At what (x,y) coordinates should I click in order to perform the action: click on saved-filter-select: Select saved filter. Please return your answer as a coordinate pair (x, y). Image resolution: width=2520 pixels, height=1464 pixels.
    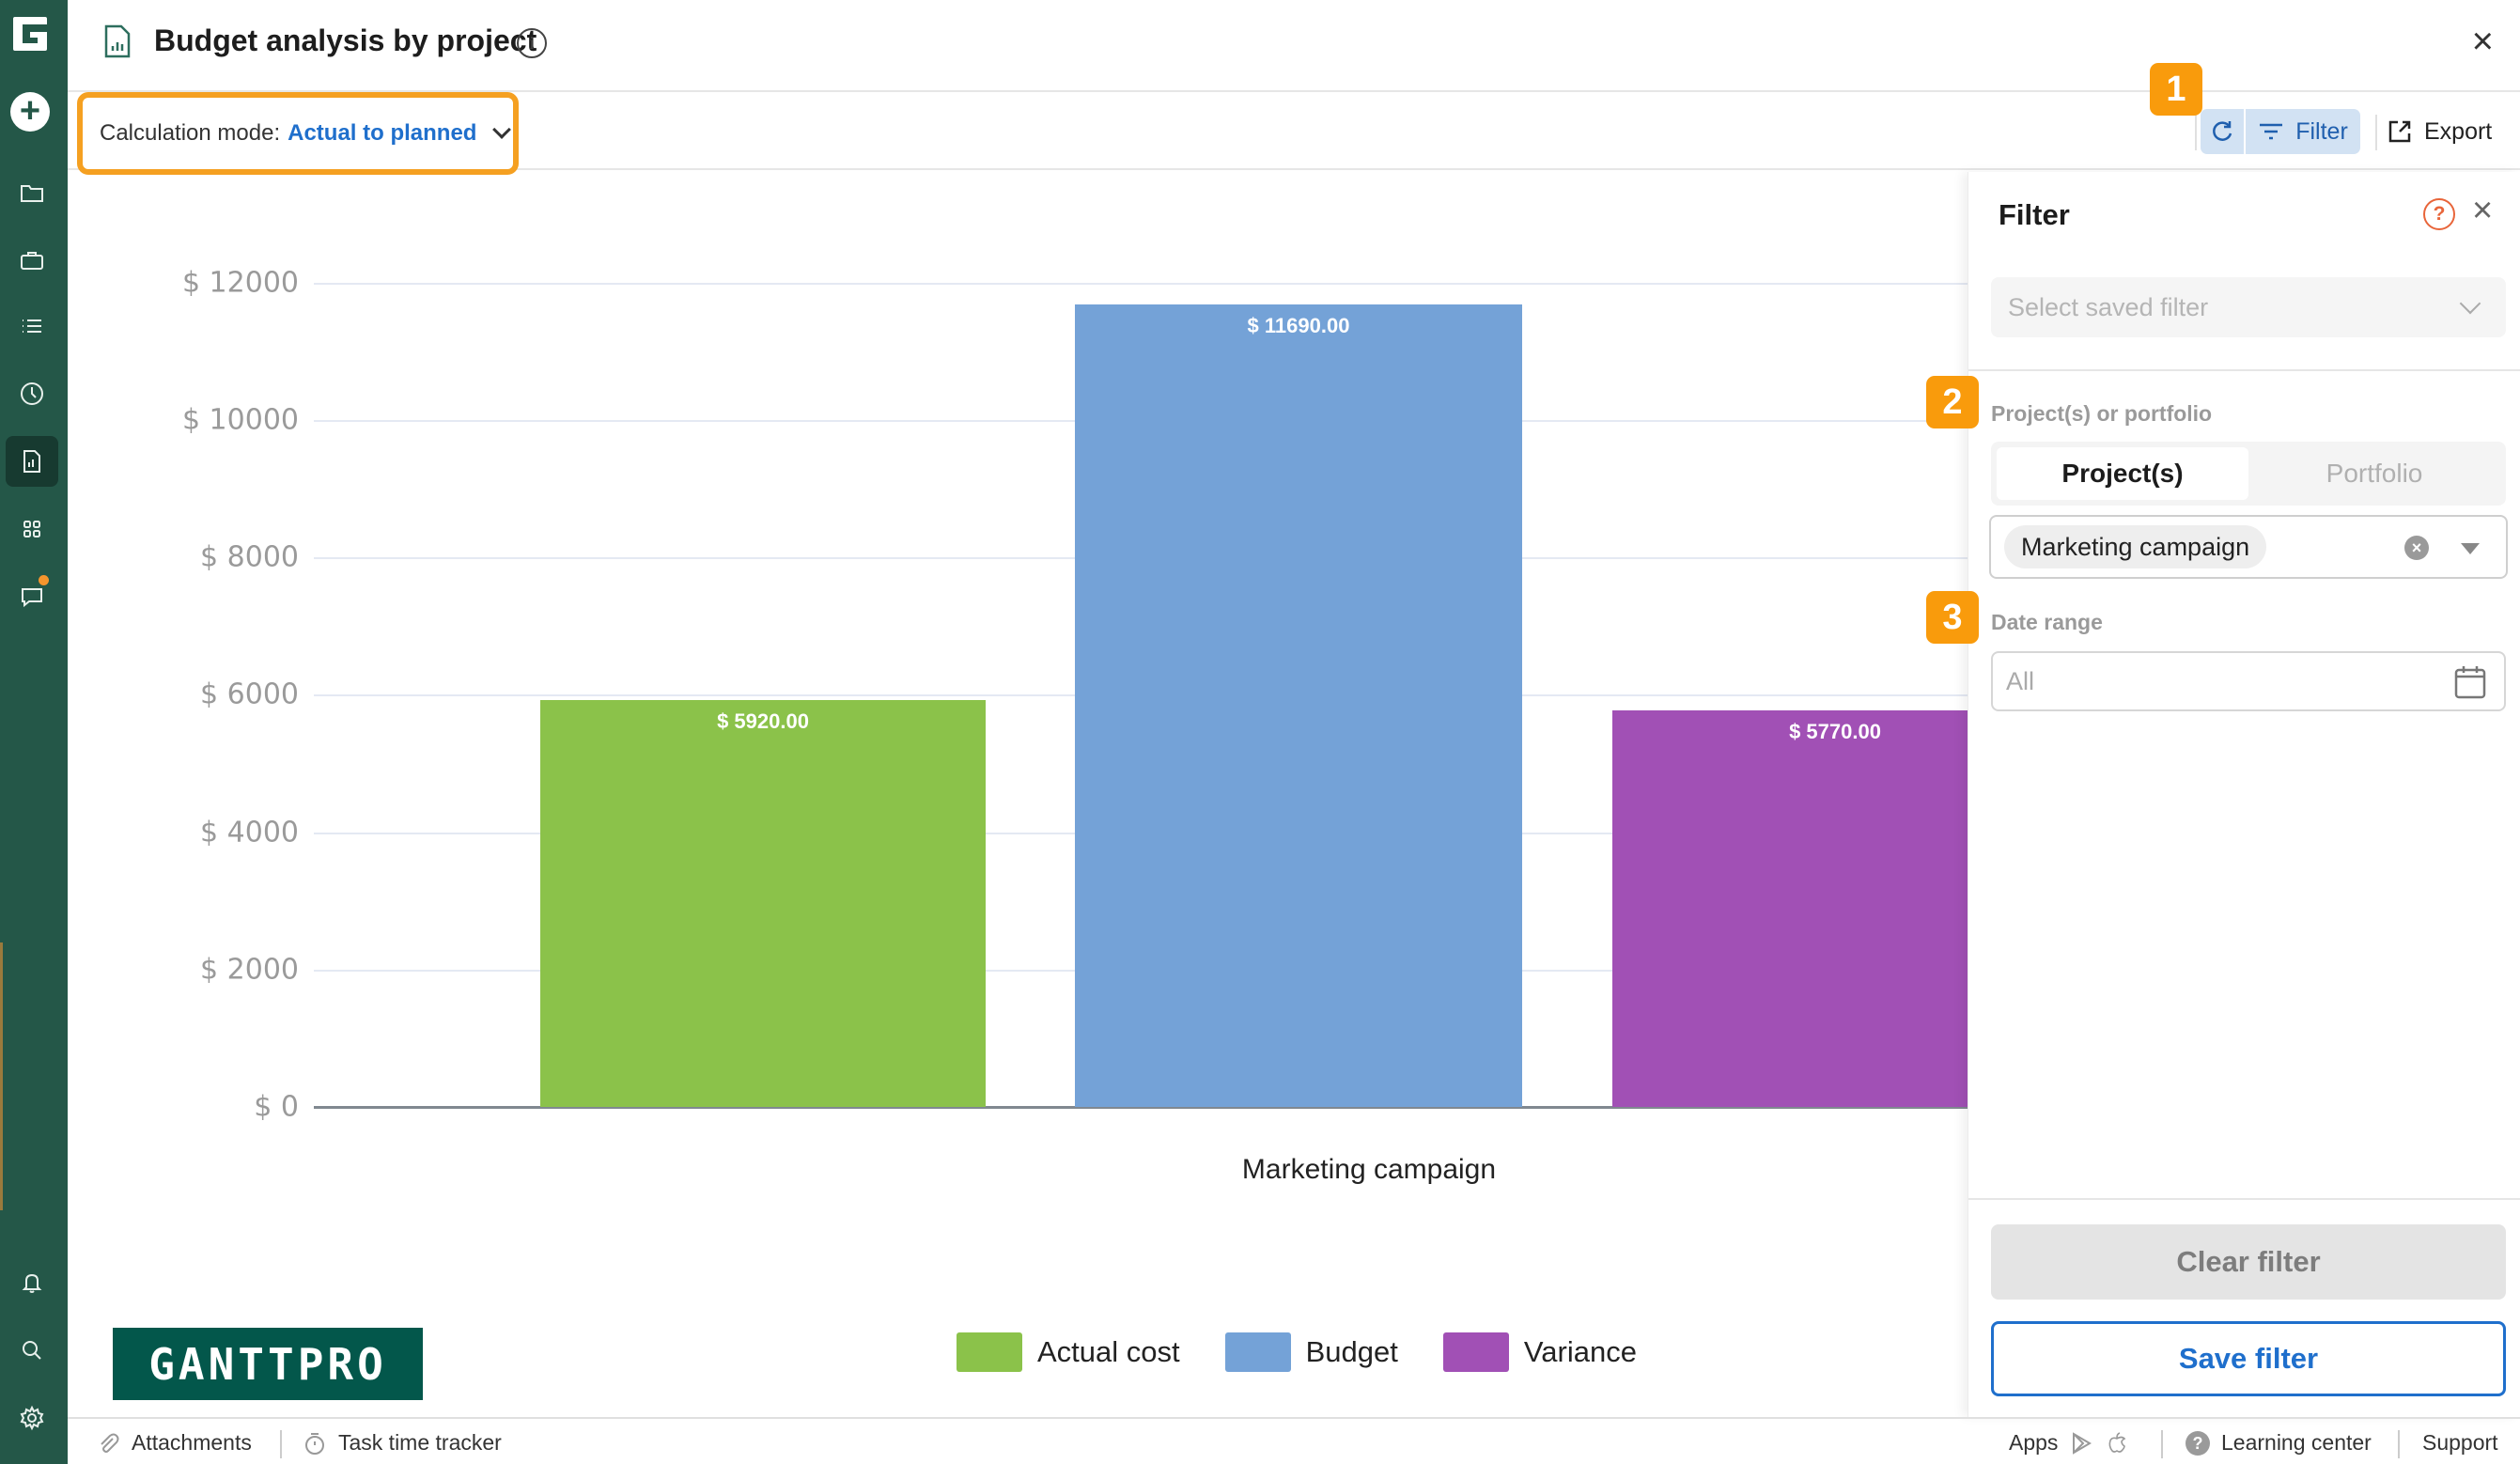
    Looking at the image, I should click on (2248, 307).